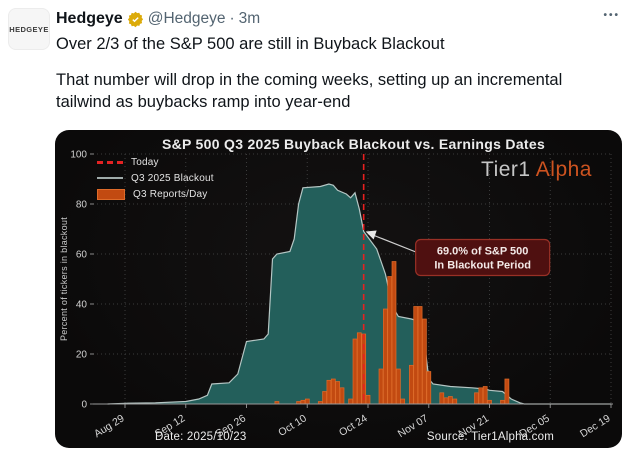 This screenshot has height=455, width=634. What do you see at coordinates (110, 178) in the screenshot?
I see `gray-line-swatch` at bounding box center [110, 178].